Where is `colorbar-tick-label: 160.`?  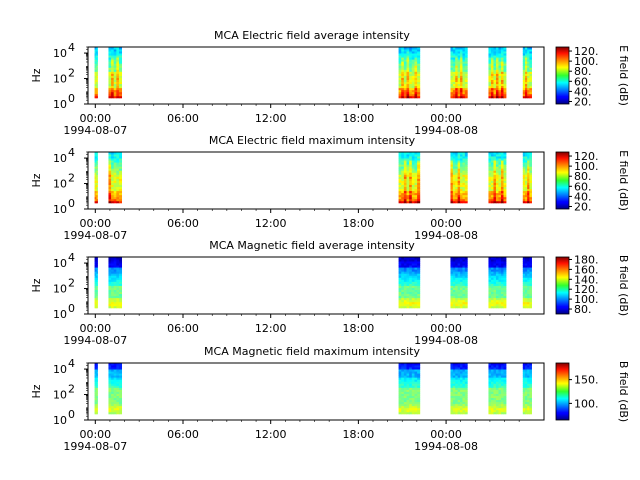
colorbar-tick-label: 160. is located at coordinates (586, 269).